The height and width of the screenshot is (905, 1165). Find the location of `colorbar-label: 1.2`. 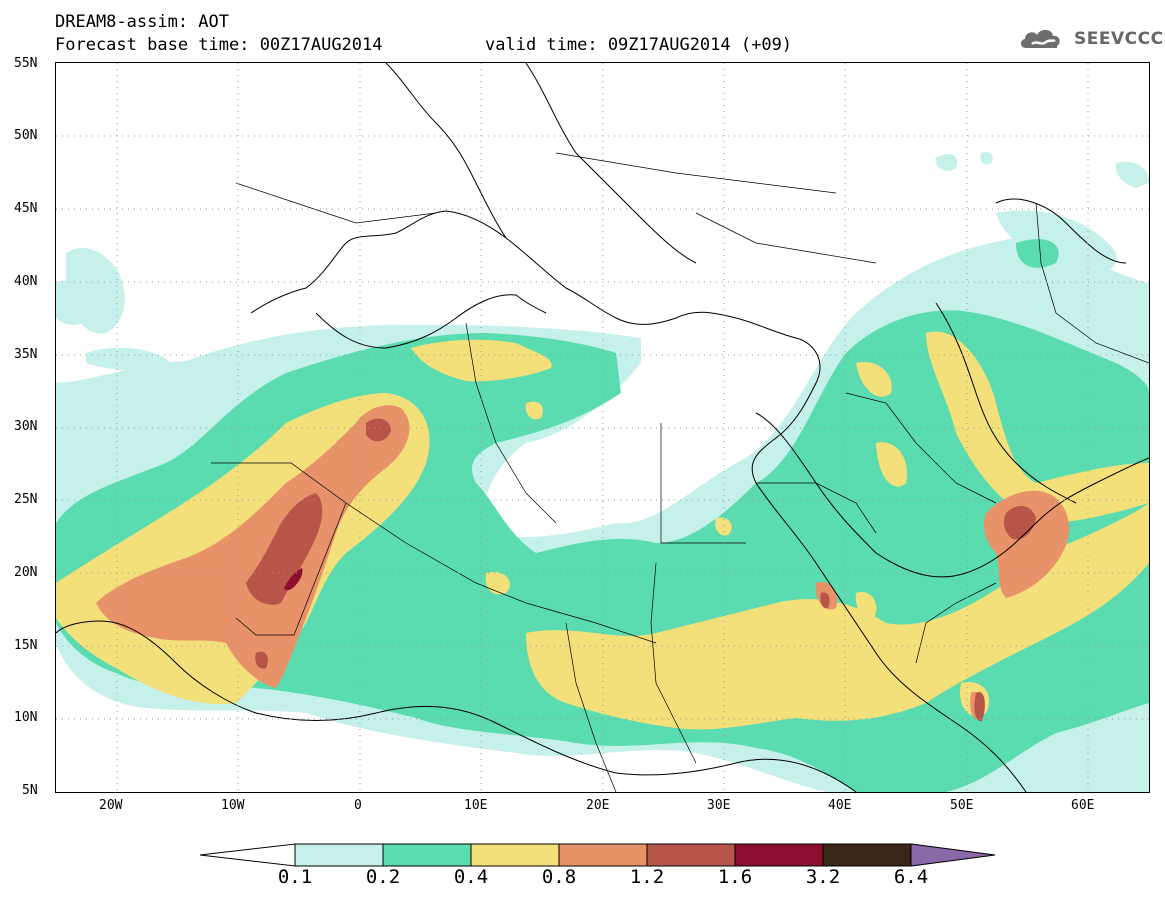

colorbar-label: 1.2 is located at coordinates (647, 877).